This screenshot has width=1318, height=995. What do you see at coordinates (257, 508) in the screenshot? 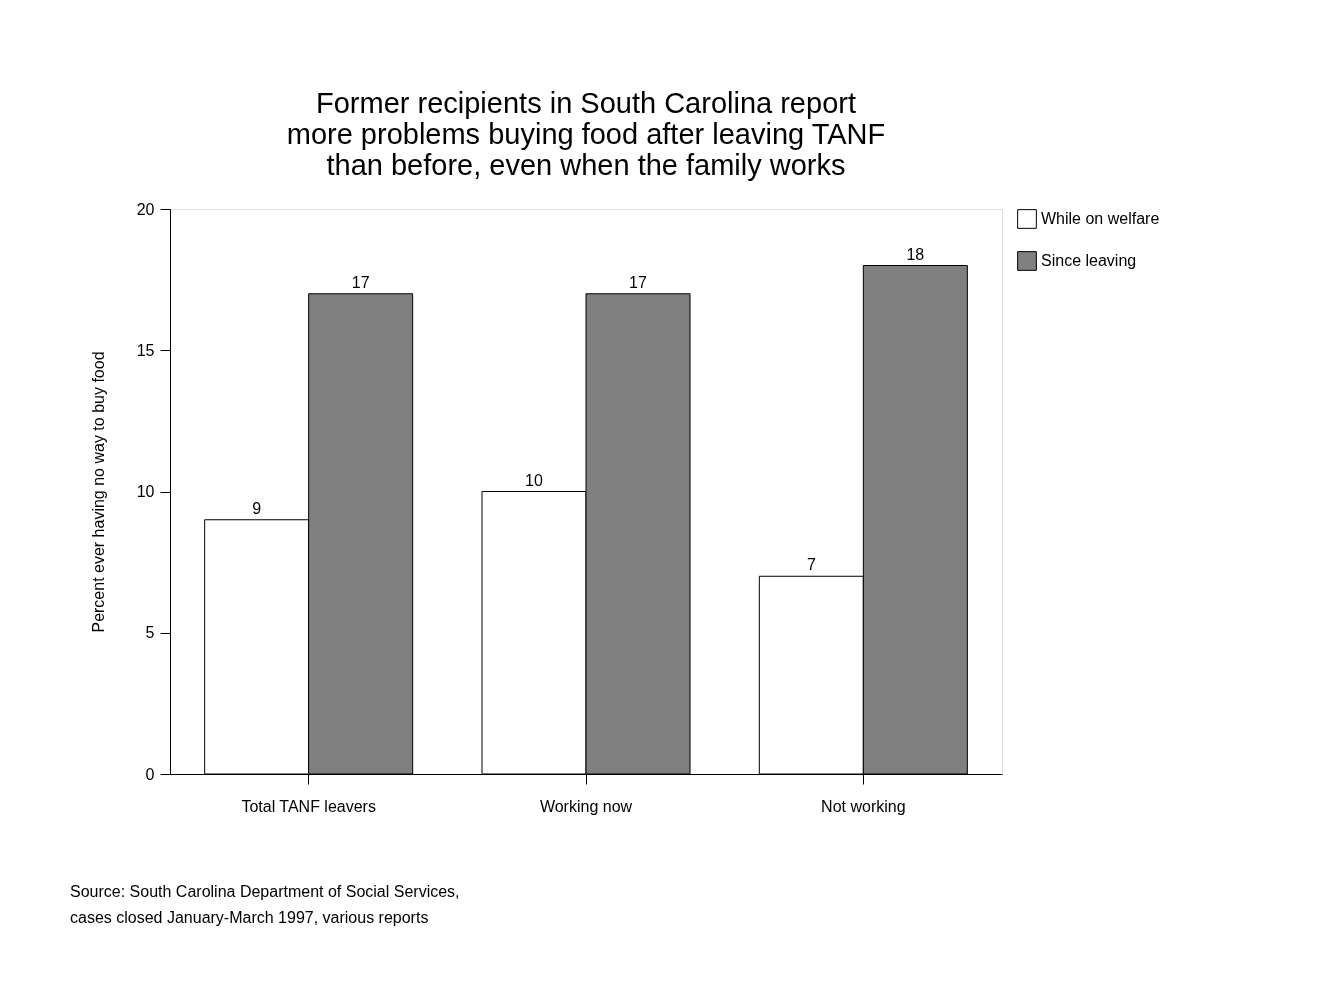
I see `data-label: 9` at bounding box center [257, 508].